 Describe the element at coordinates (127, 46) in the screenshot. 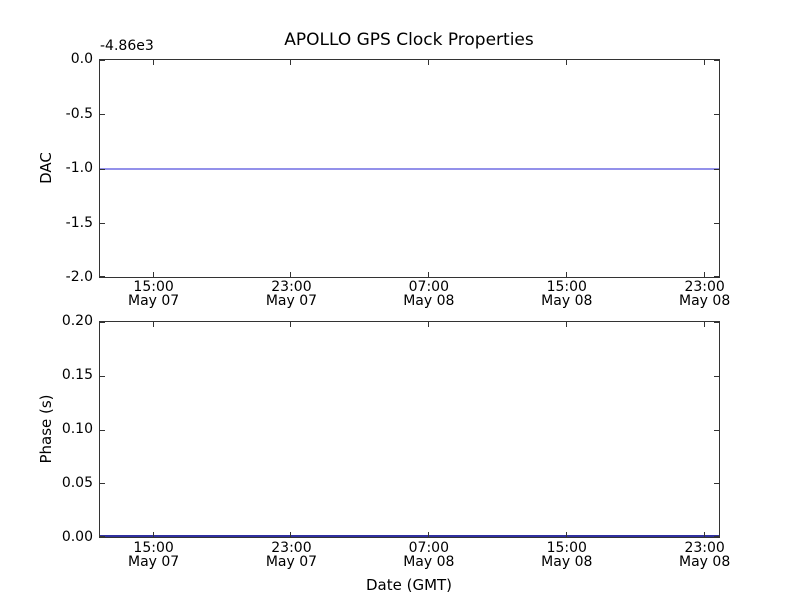

I see `y-axis-offset-text: -4.86e3` at that location.